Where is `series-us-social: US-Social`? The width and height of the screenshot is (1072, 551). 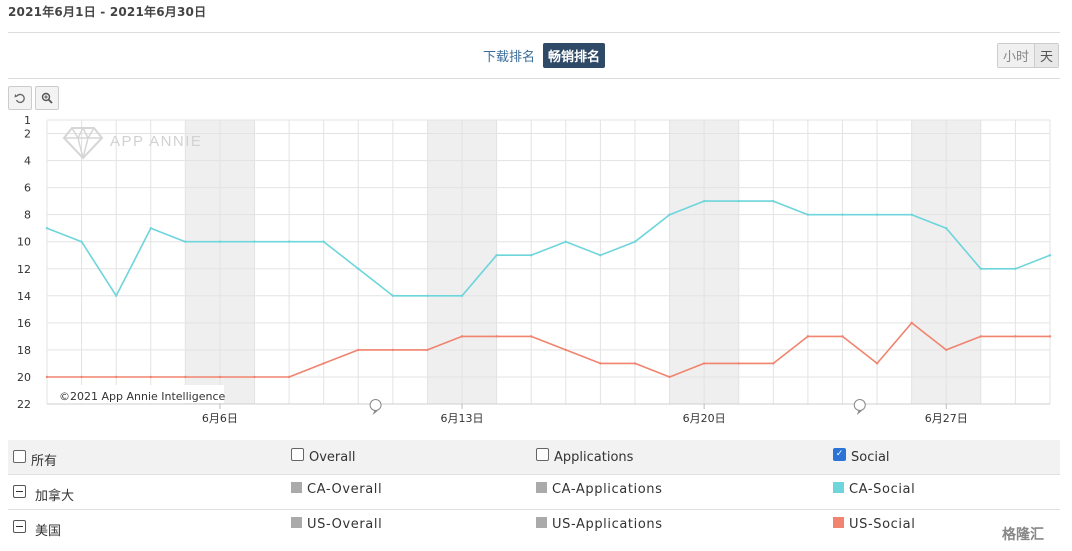
series-us-social: US-Social is located at coordinates (874, 524).